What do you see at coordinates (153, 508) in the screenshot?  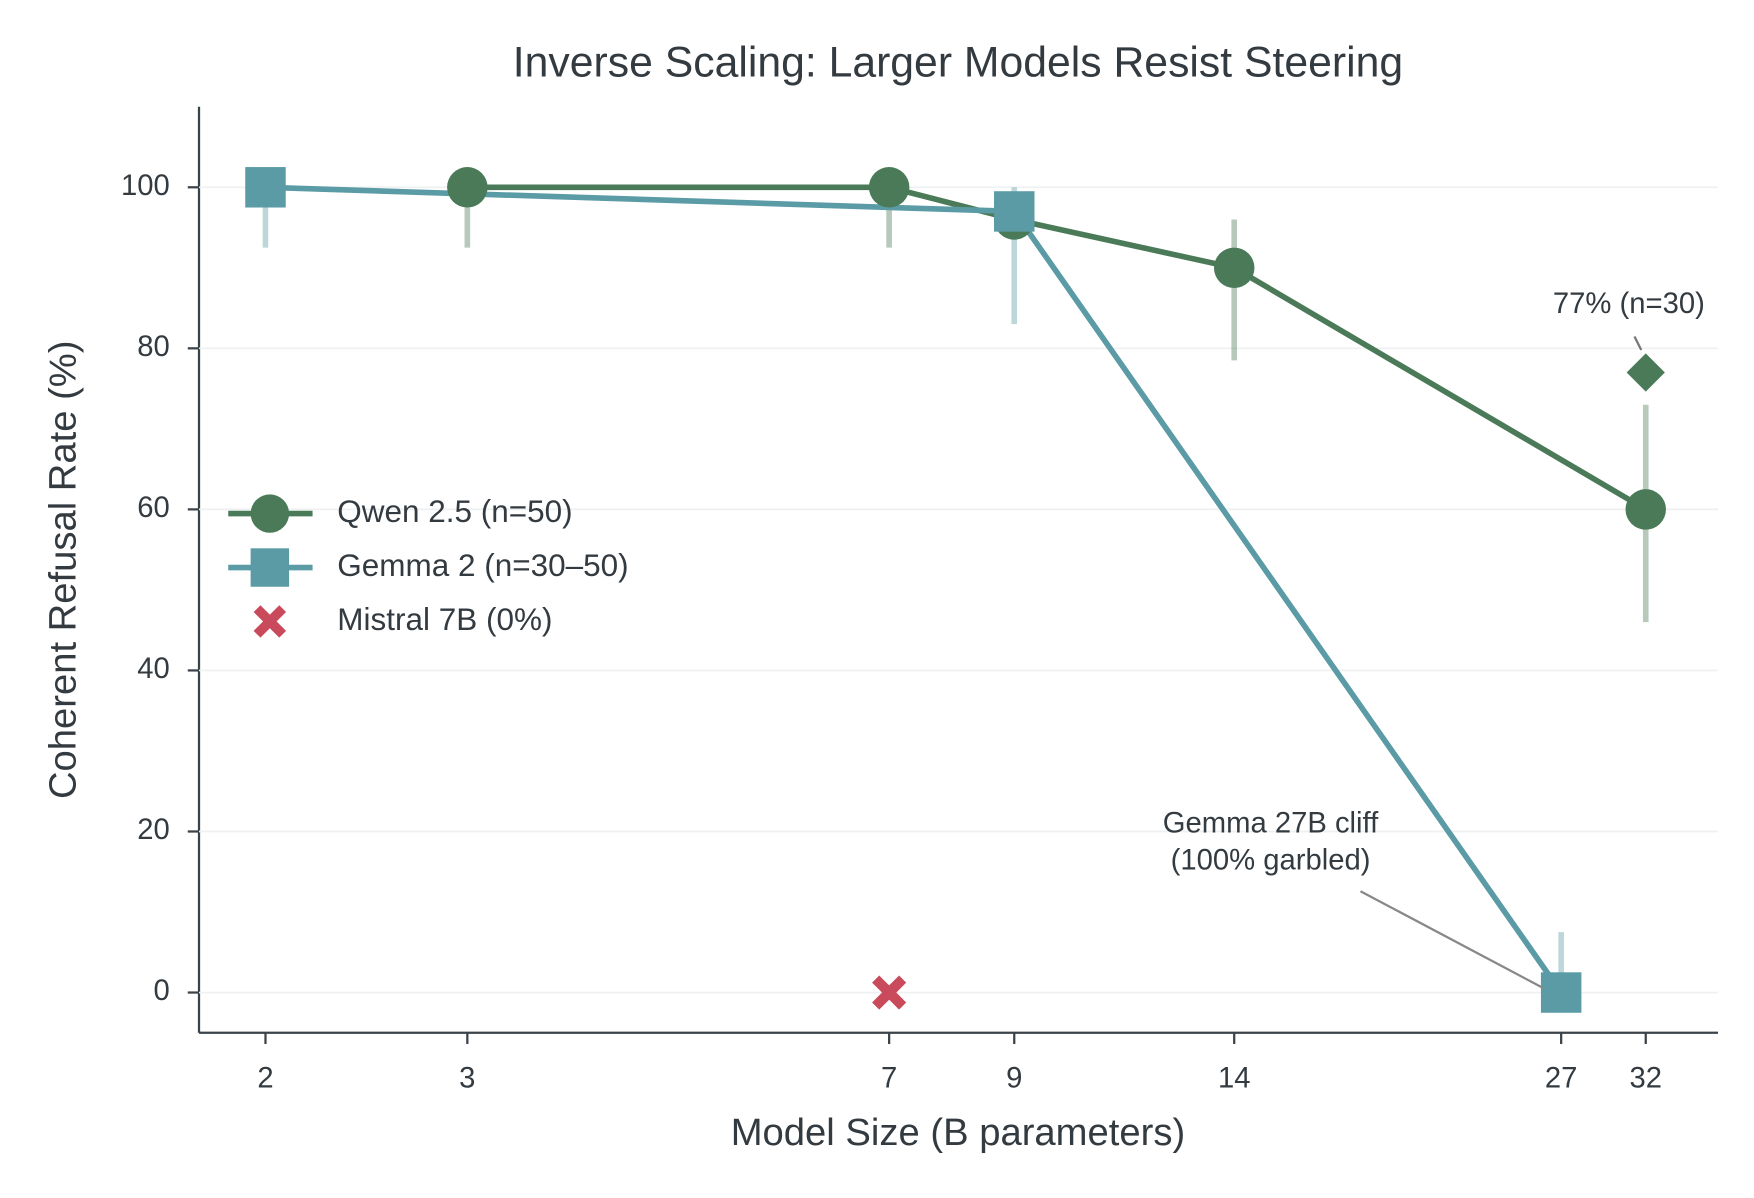 I see `y-tick-label: 60` at bounding box center [153, 508].